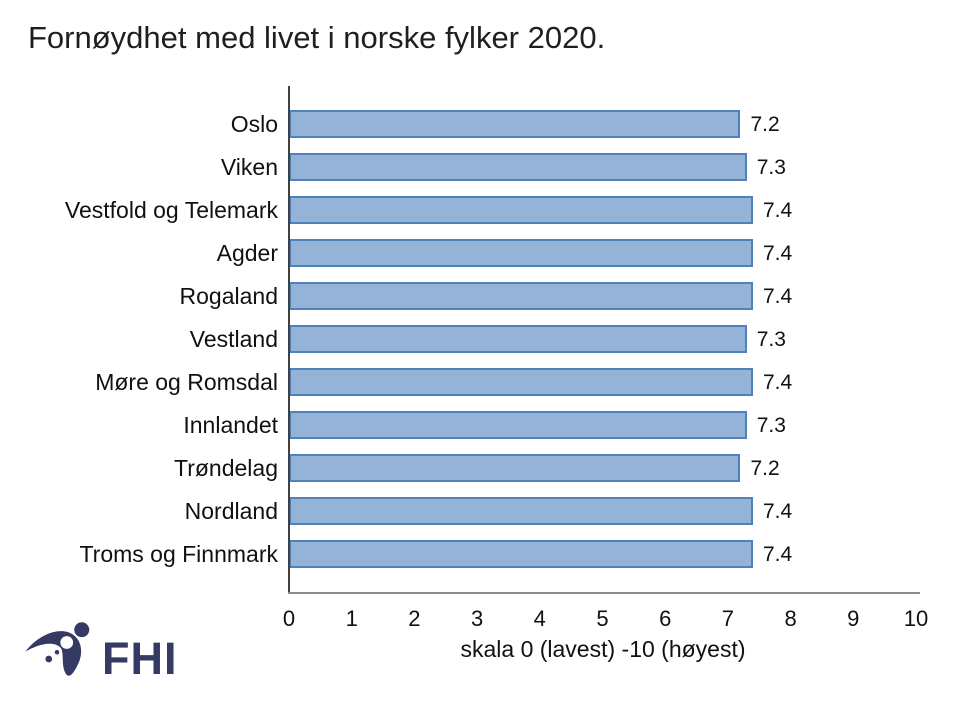 The width and height of the screenshot is (970, 705). Describe the element at coordinates (790, 618) in the screenshot. I see `x-tick-label: 8` at that location.